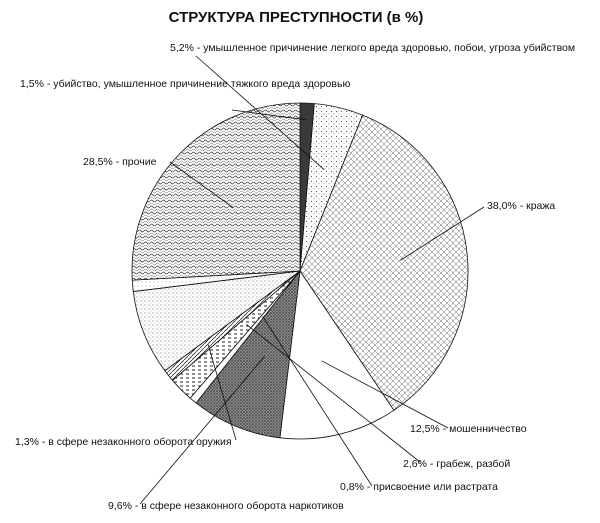 This screenshot has width=600, height=523. Describe the element at coordinates (456, 464) in the screenshot. I see `slice-label-2-6: 2,6% - грабеж, разбой` at that location.